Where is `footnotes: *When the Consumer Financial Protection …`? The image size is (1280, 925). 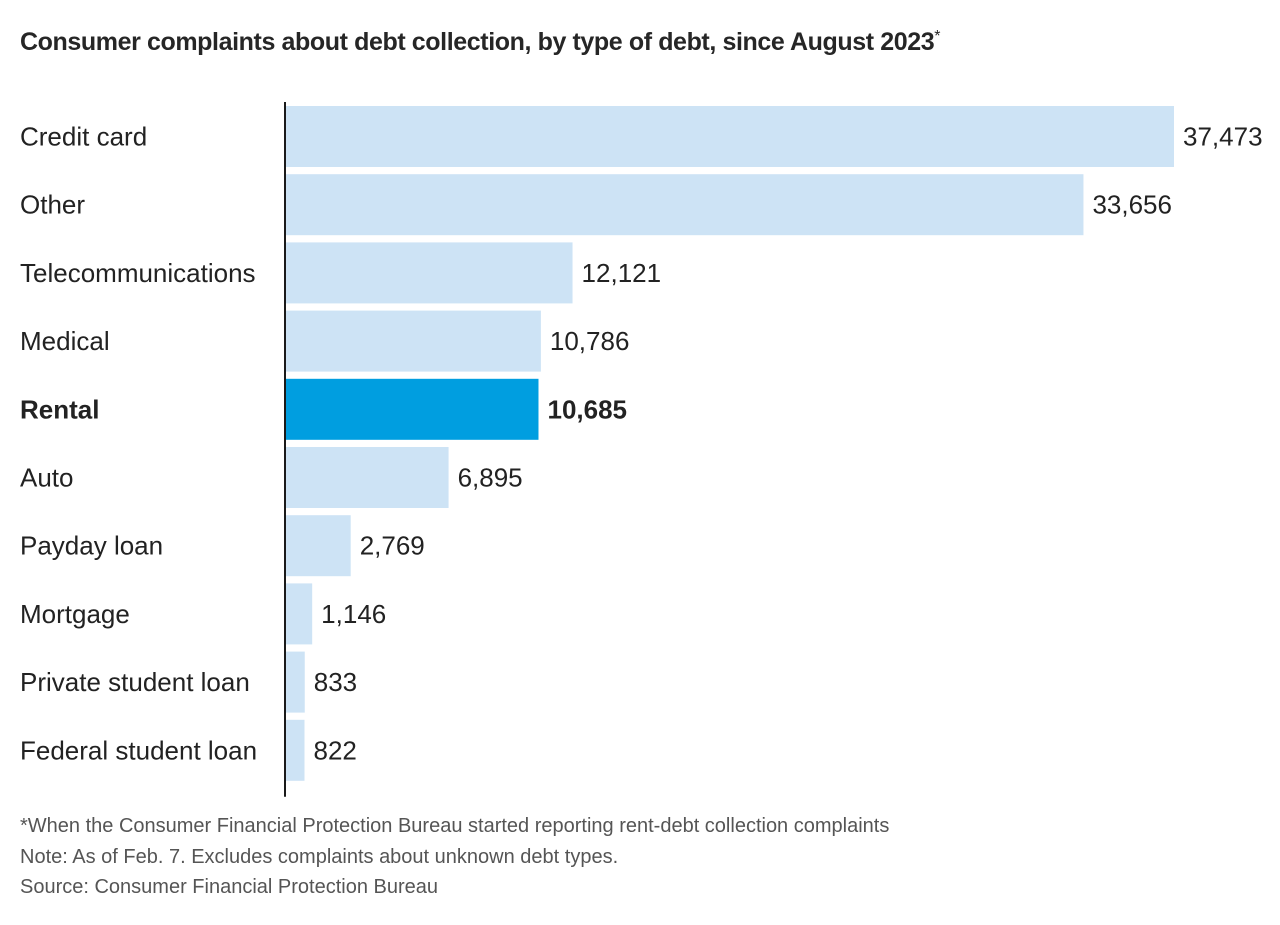 footnotes: *When the Consumer Financial Protection … is located at coordinates (454, 857).